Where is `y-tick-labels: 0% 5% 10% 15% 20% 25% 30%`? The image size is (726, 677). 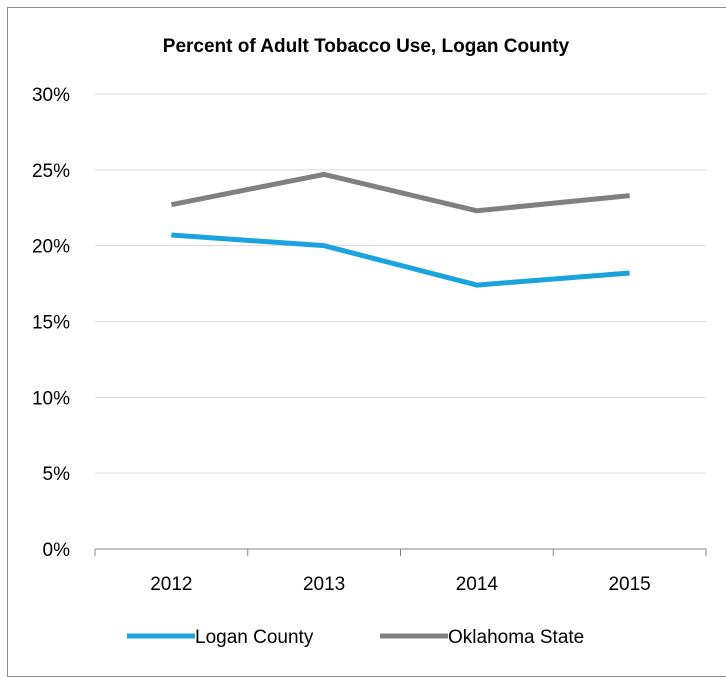
y-tick-labels: 0% 5% 10% 15% 20% 25% 30% is located at coordinates (51, 323).